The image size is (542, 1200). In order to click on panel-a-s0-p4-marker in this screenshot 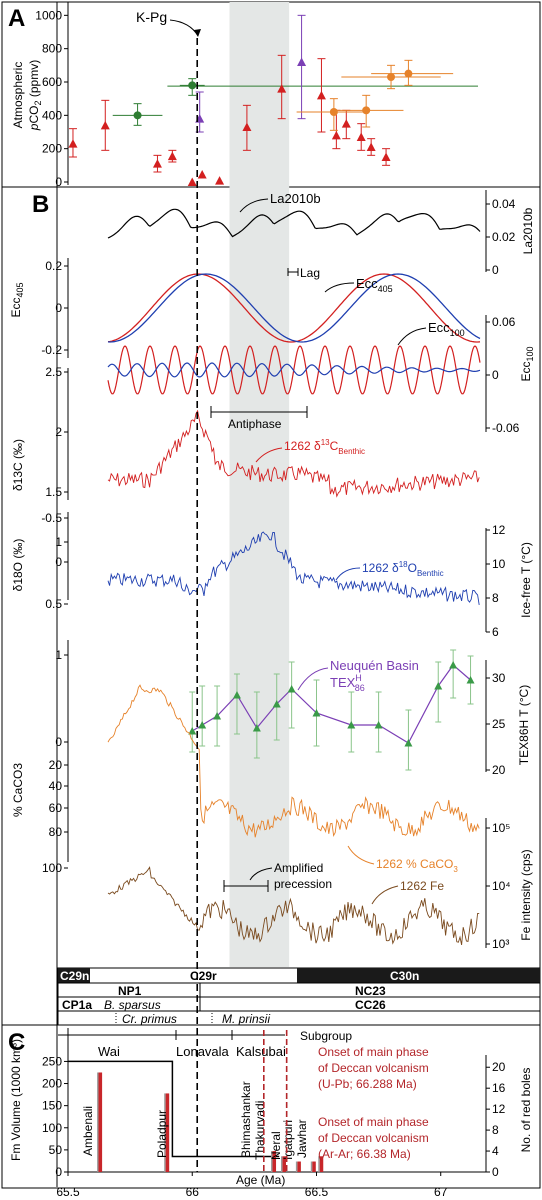, I will do `click(192, 181)`.